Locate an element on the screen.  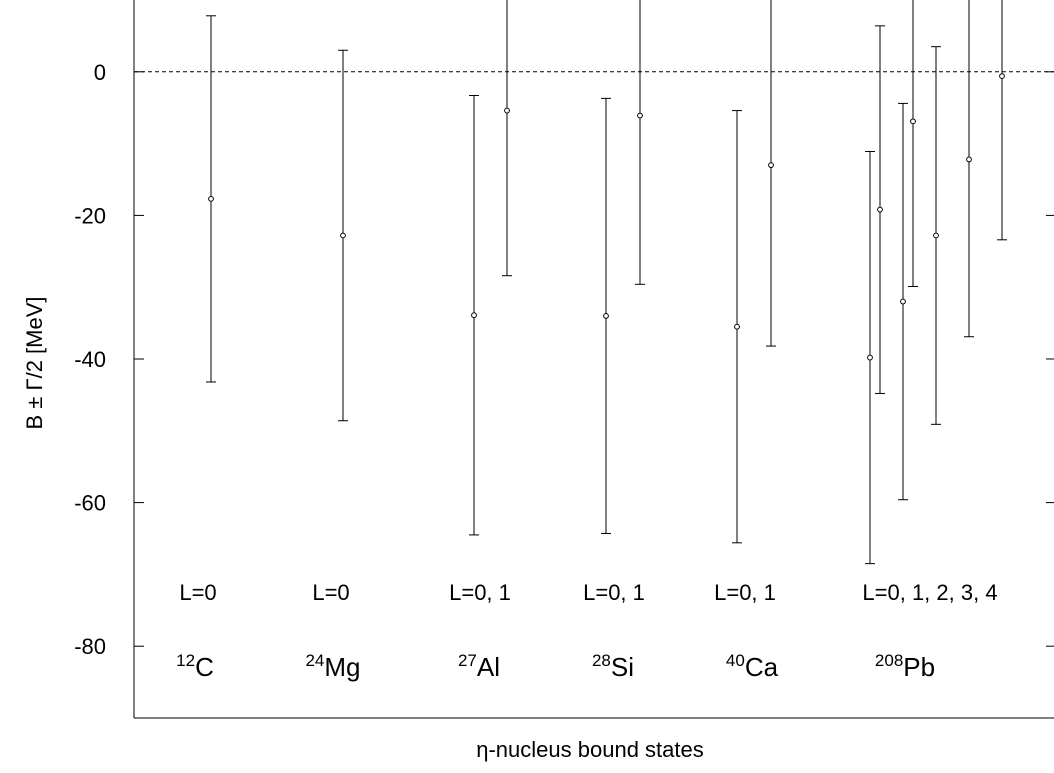
element-symbol: Si is located at coordinates (622, 667).